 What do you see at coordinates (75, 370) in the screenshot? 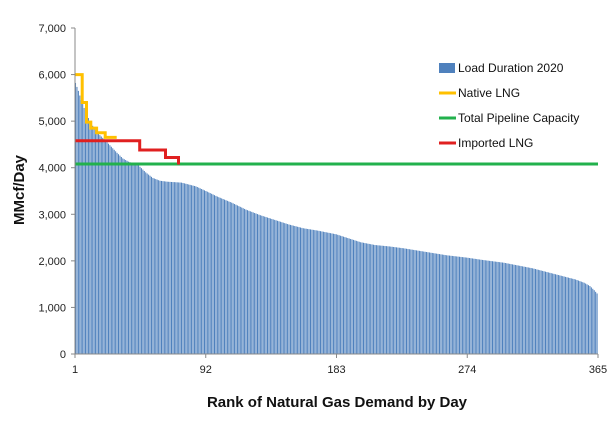
I see `x-tick-label: 1` at bounding box center [75, 370].